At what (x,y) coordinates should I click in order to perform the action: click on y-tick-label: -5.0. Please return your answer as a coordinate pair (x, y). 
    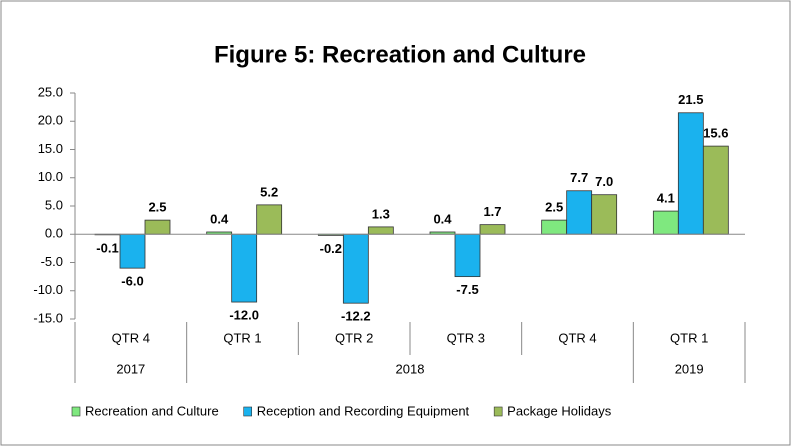
    Looking at the image, I should click on (52, 261).